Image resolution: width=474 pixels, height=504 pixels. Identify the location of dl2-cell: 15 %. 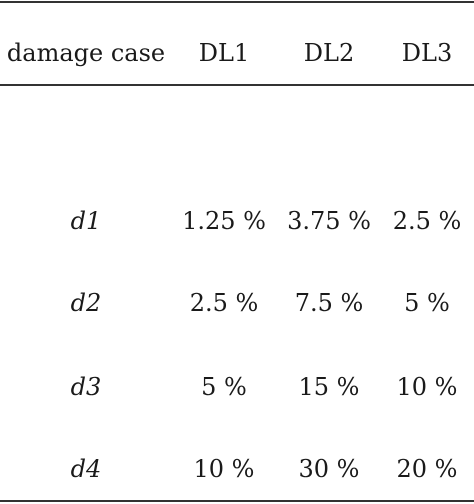
(329, 387).